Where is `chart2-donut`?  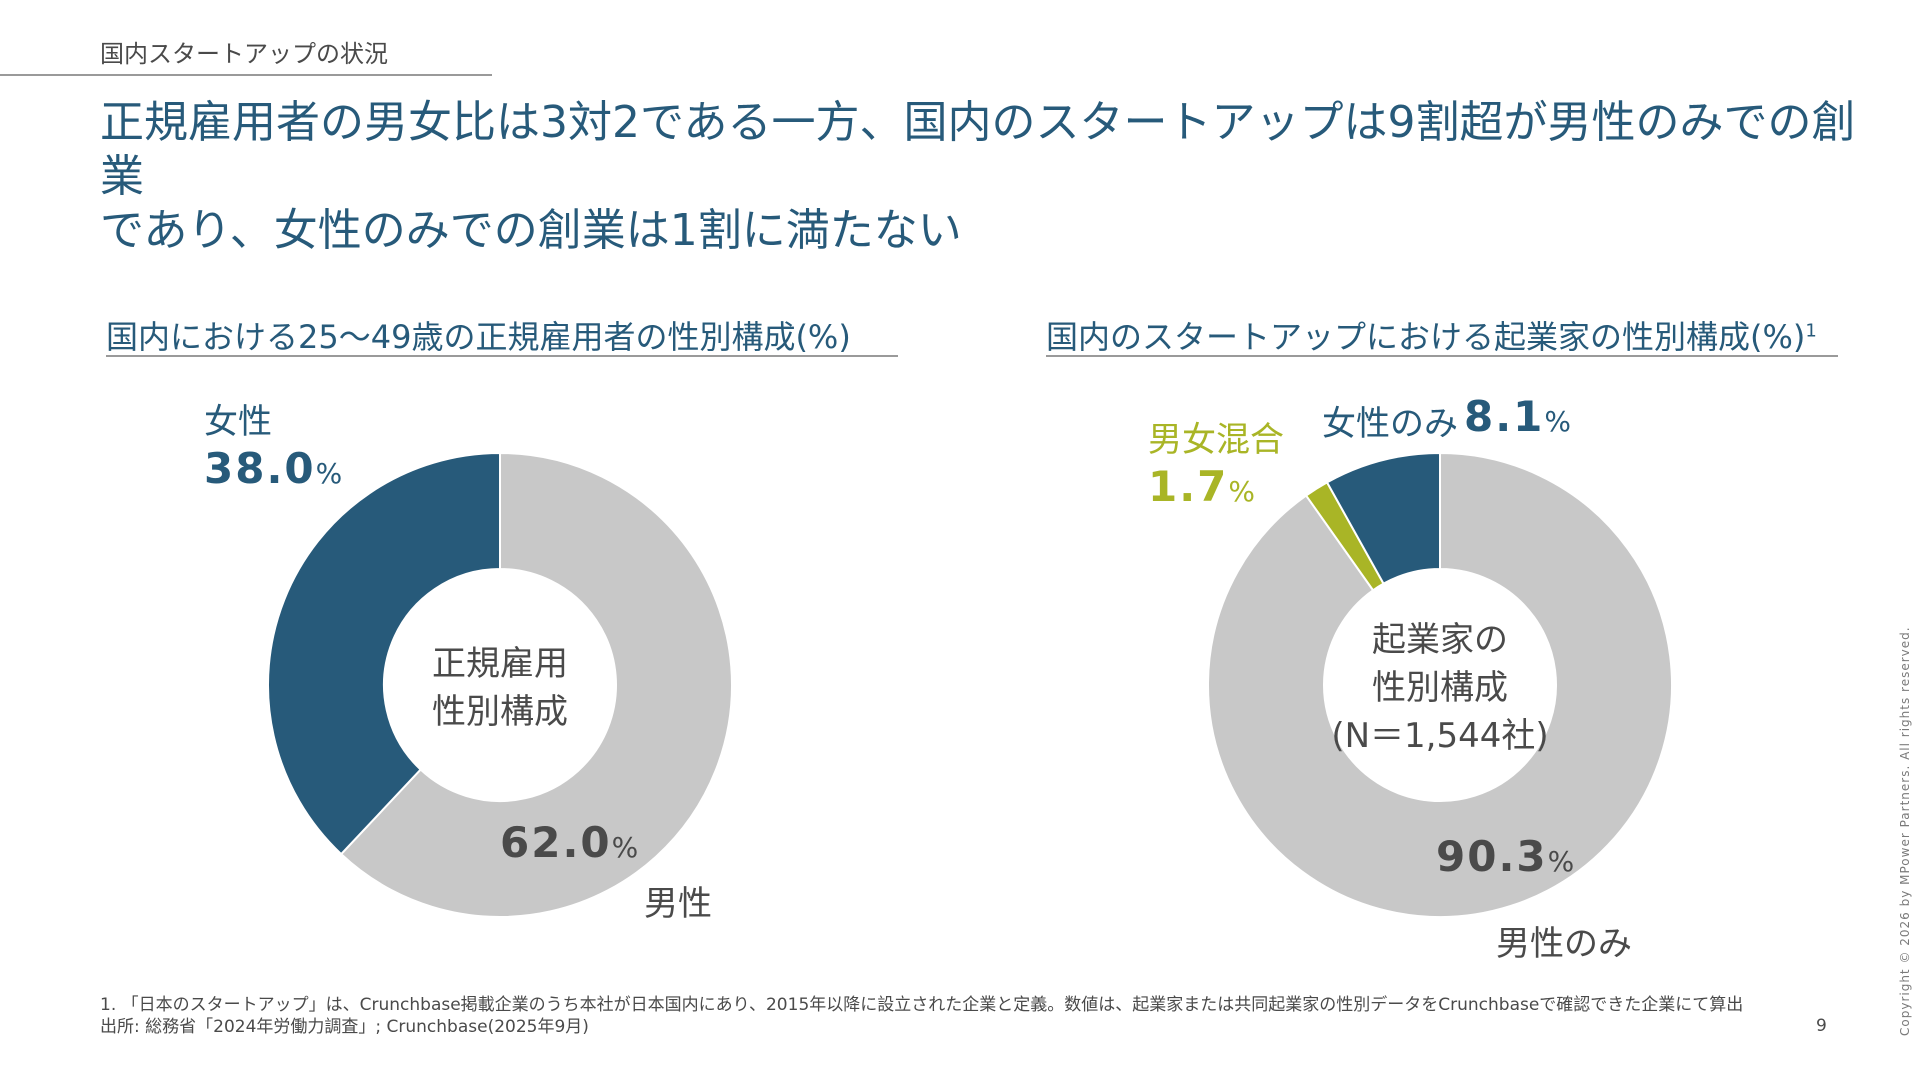
chart2-donut is located at coordinates (1440, 684).